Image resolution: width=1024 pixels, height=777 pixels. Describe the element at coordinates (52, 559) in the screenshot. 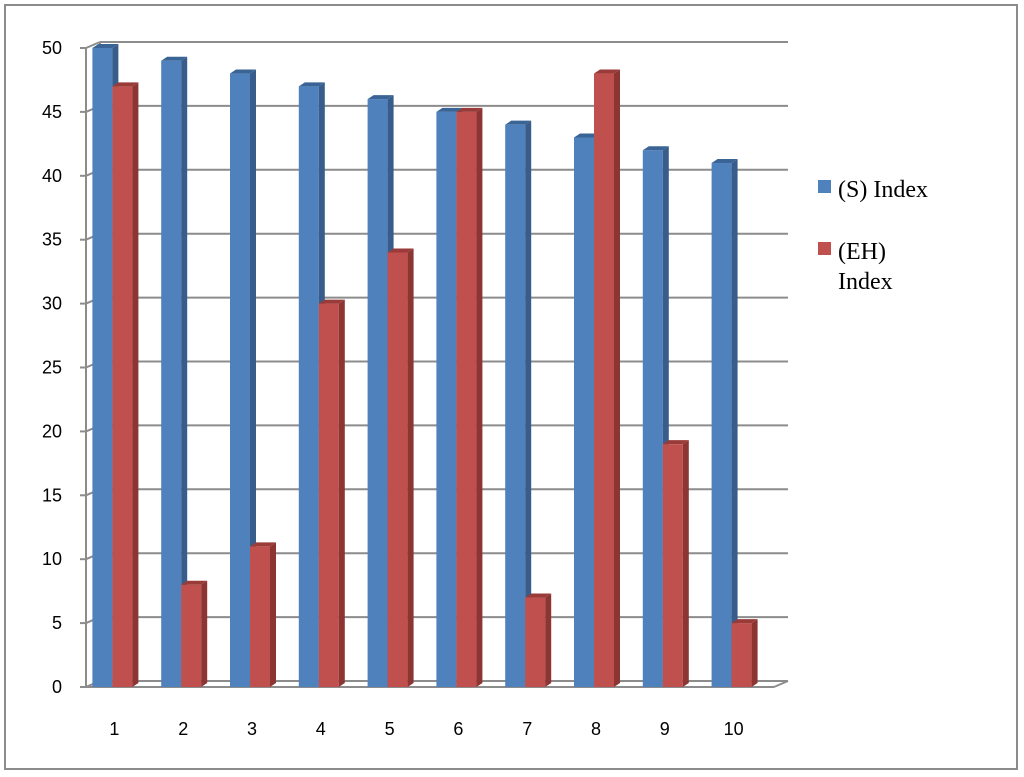

I see `y-tick-label: 10` at that location.